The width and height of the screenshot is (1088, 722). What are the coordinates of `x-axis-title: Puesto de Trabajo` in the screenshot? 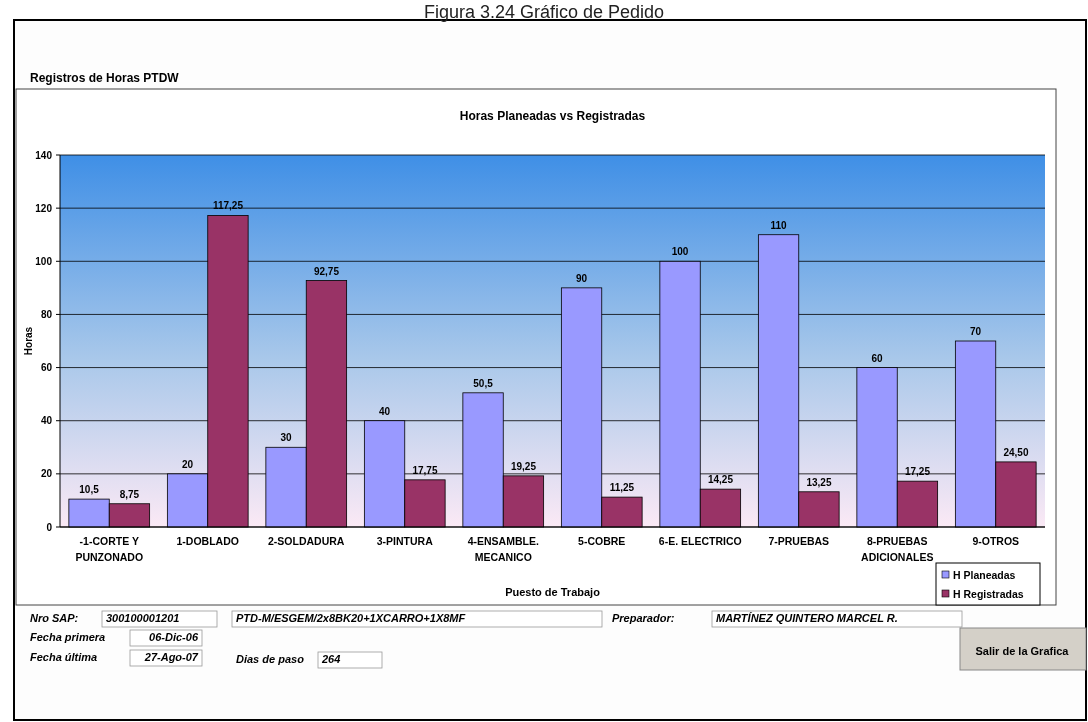 It's located at (553, 592).